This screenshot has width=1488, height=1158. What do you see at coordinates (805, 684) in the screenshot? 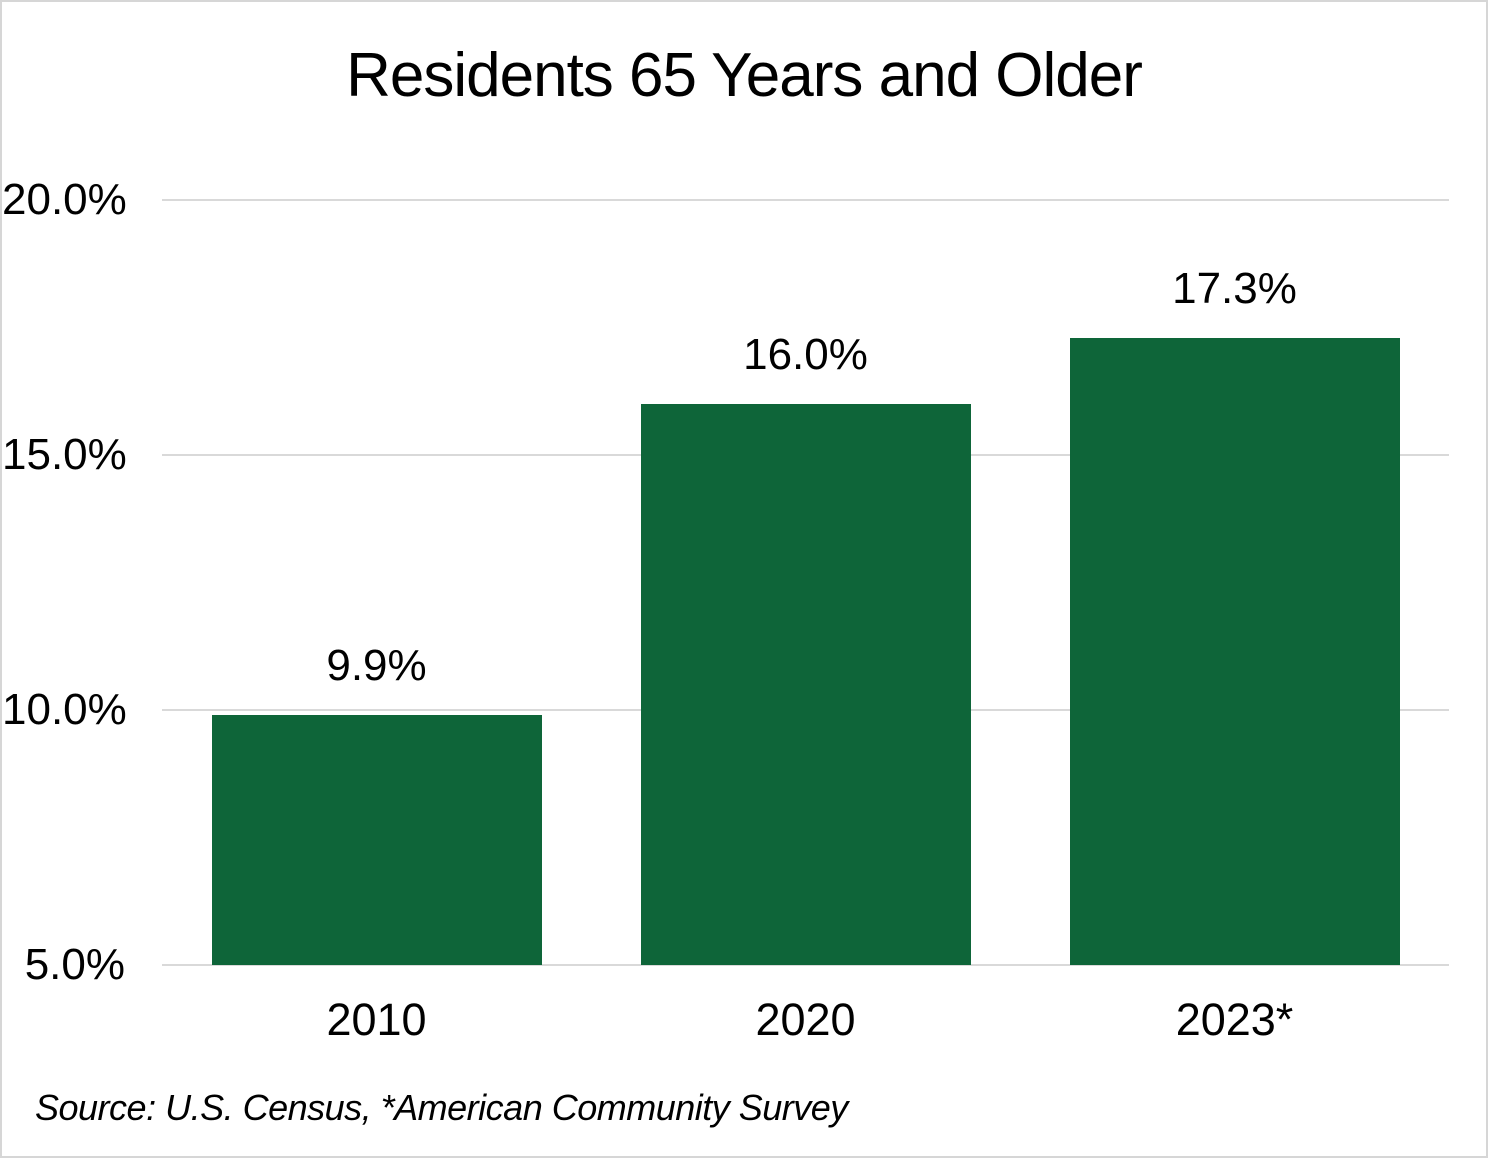
I see `bar-2020` at bounding box center [805, 684].